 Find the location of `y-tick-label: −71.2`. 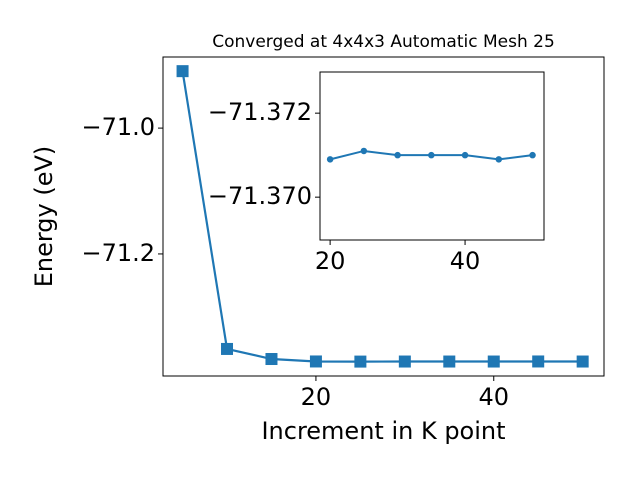

y-tick-label: −71.2 is located at coordinates (118, 253).